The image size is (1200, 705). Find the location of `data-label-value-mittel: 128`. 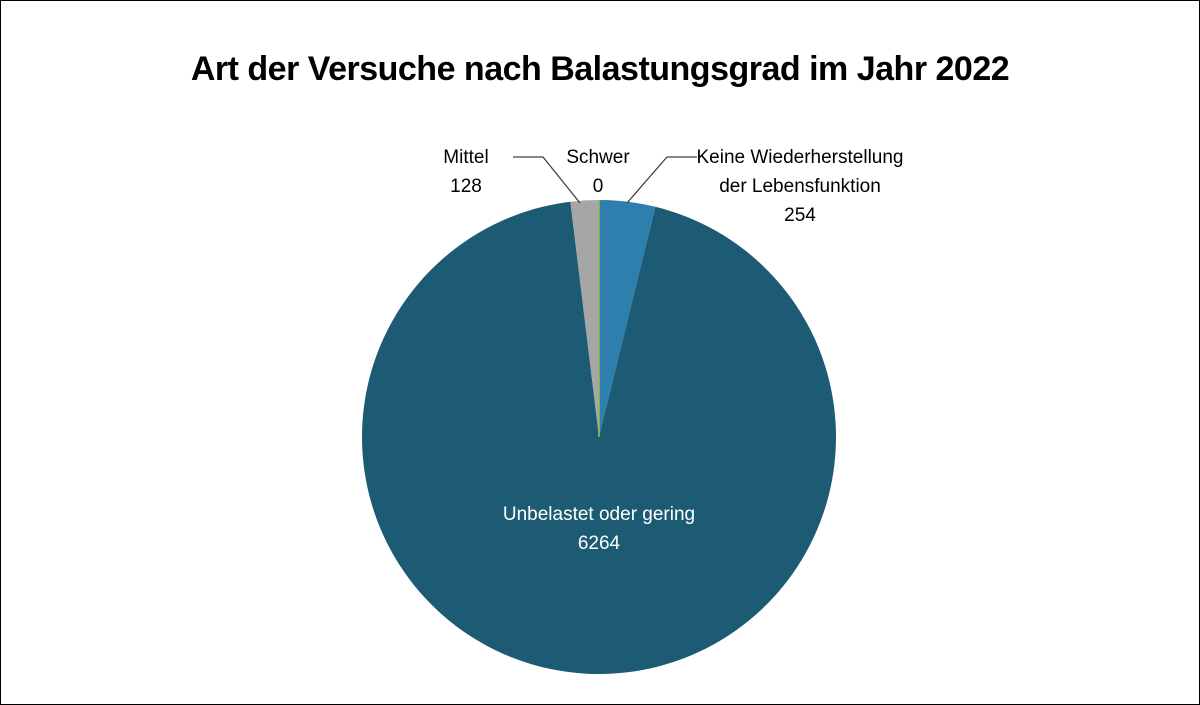

data-label-value-mittel: 128 is located at coordinates (466, 186).